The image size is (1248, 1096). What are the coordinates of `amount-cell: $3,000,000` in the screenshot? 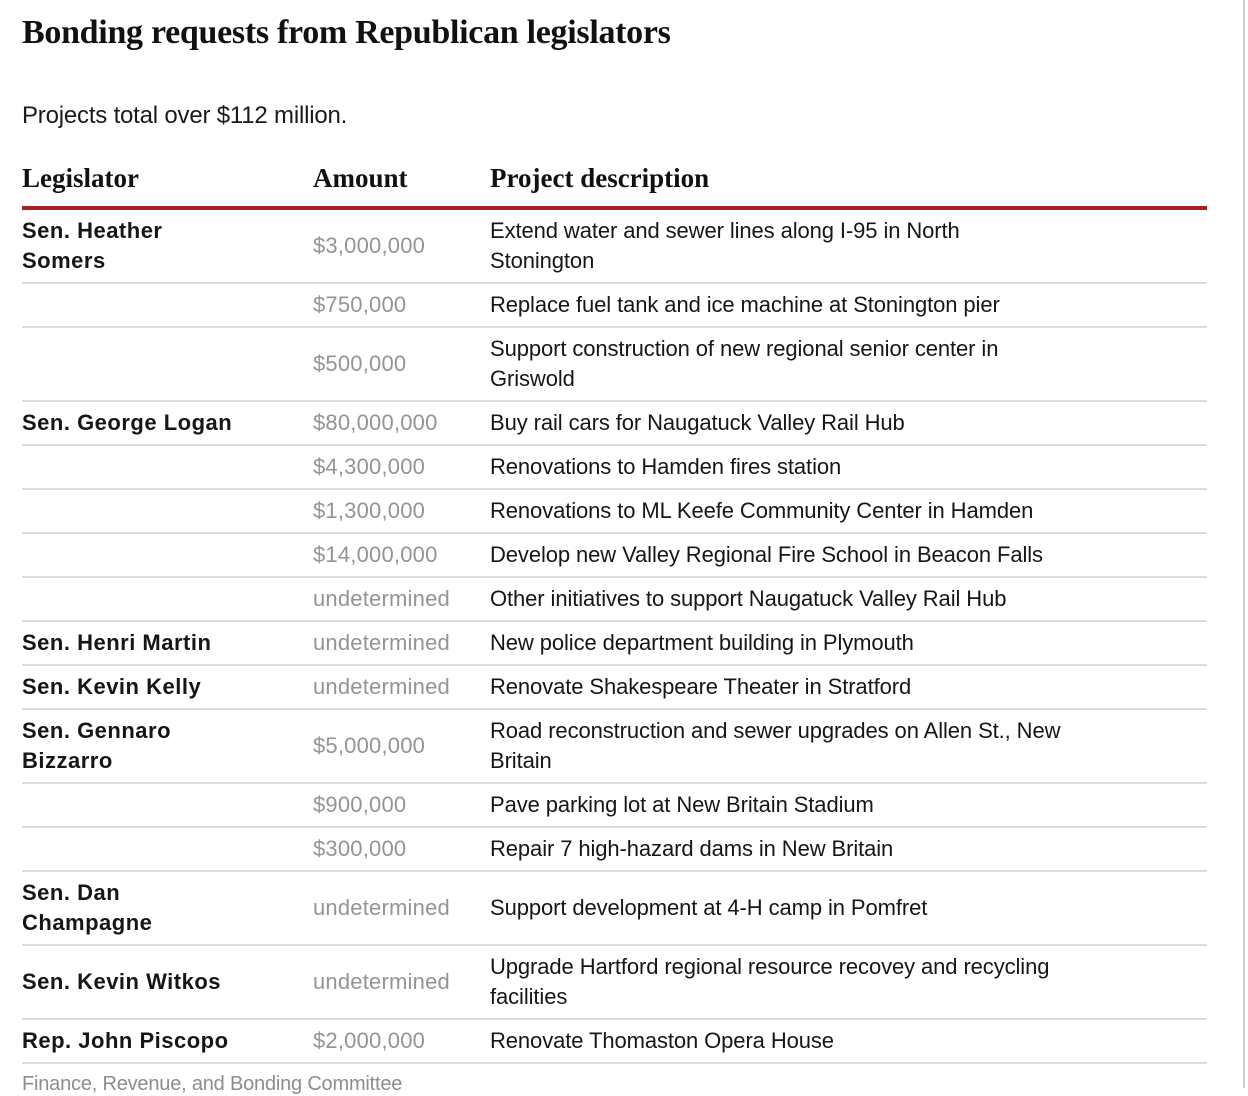 It's located at (401, 246).